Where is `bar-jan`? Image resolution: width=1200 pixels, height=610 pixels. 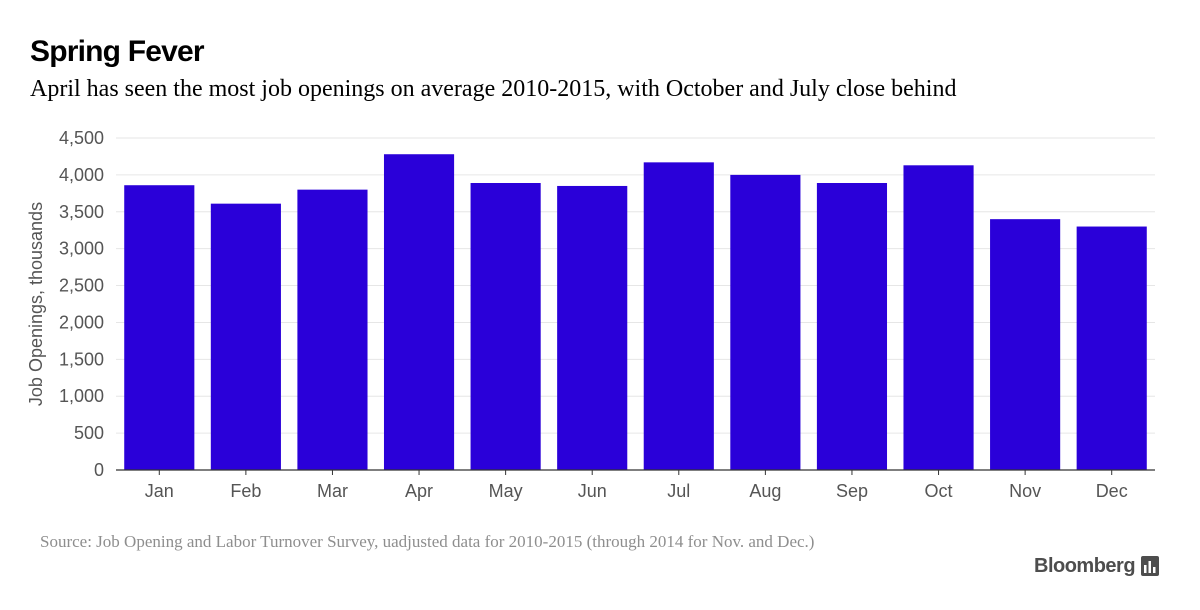
bar-jan is located at coordinates (159, 327).